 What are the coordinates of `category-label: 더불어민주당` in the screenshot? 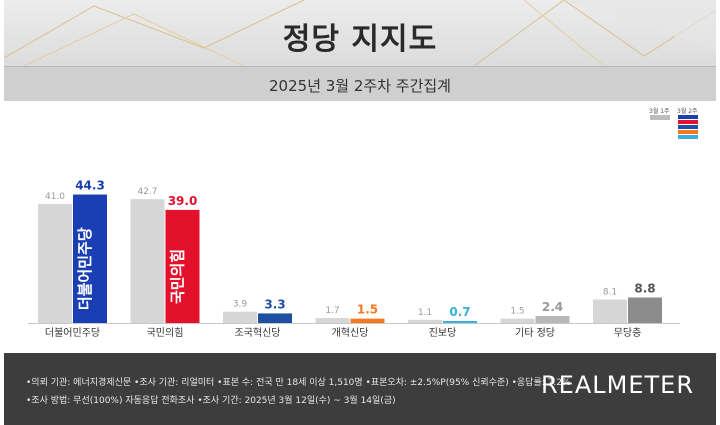 It's located at (72, 333).